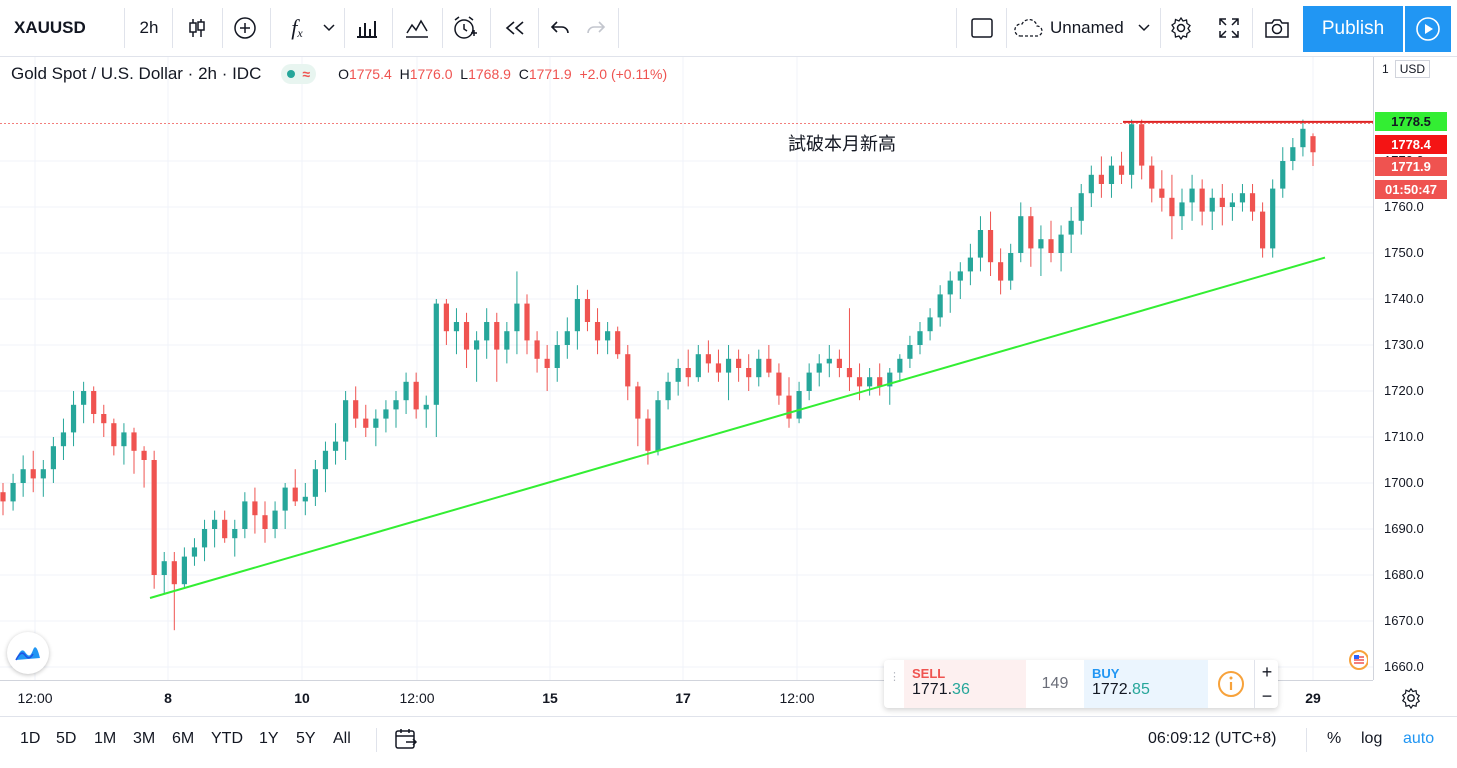 The width and height of the screenshot is (1457, 768). Describe the element at coordinates (1106, 673) in the screenshot. I see `buy-label: BUY` at that location.